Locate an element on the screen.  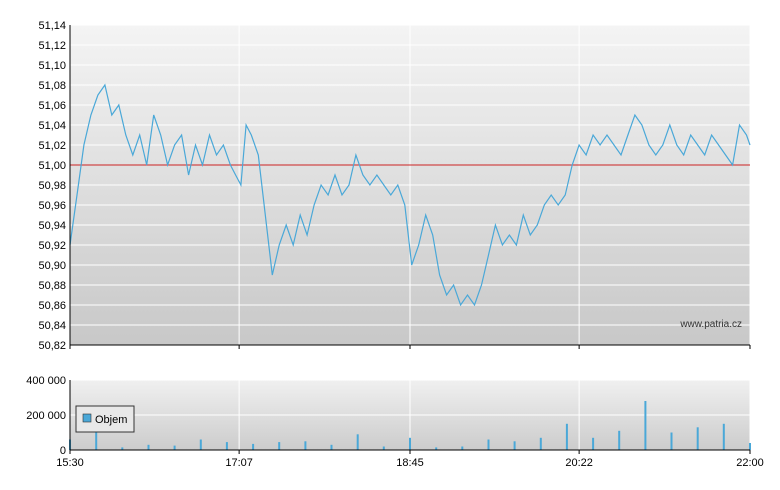
price-y-tick-label: 50,92 is located at coordinates (52, 246).